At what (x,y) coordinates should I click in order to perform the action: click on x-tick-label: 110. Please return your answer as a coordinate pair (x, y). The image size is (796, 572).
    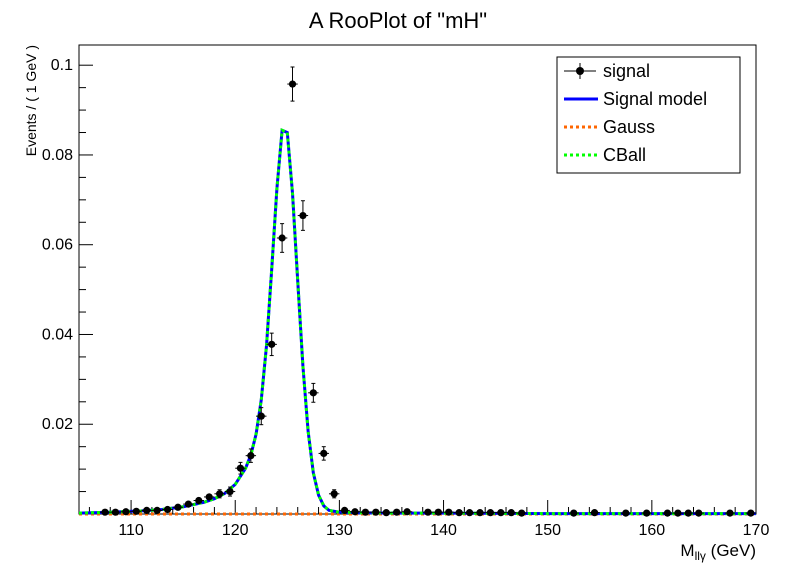
    Looking at the image, I should click on (131, 530).